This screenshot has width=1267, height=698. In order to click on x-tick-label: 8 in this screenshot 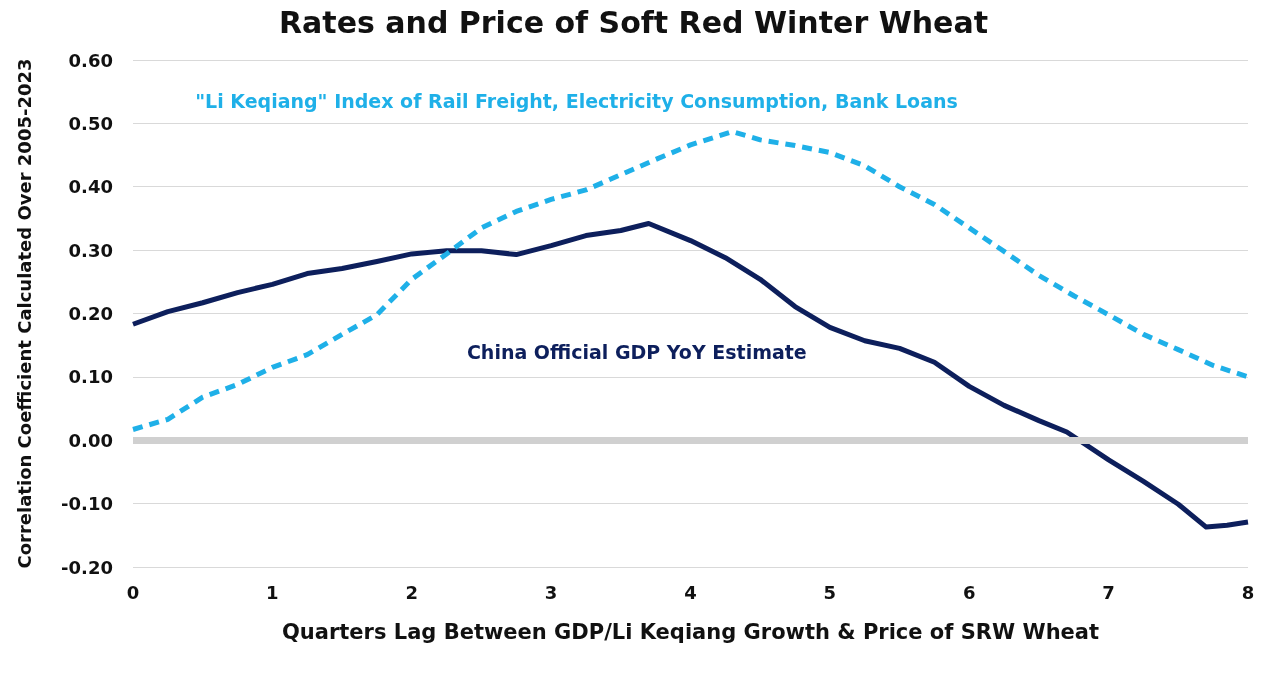, I will do `click(1248, 592)`.